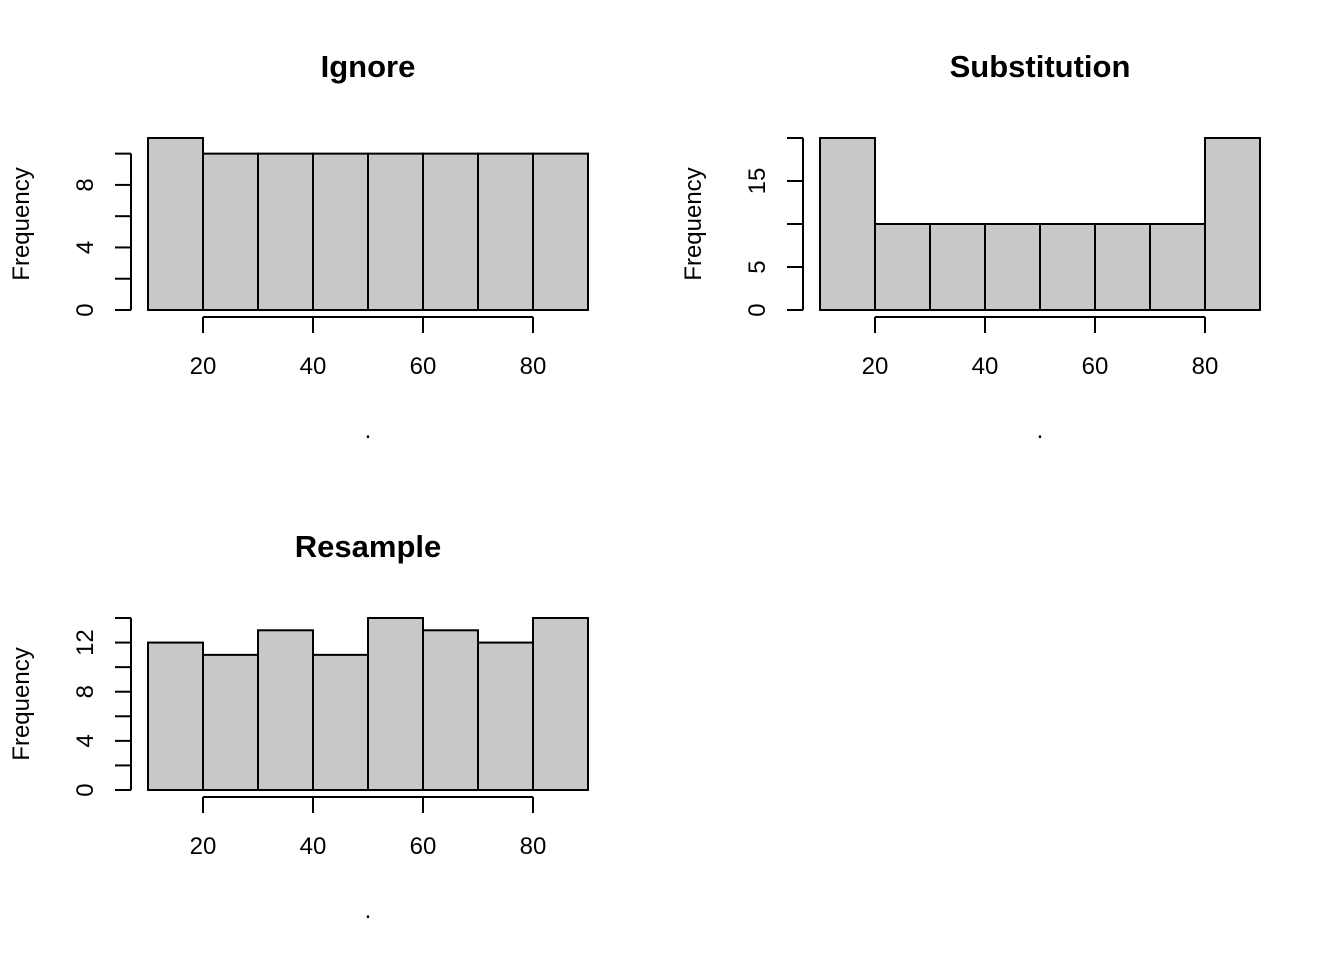  What do you see at coordinates (1040, 66) in the screenshot?
I see `chart-title: Substitution` at bounding box center [1040, 66].